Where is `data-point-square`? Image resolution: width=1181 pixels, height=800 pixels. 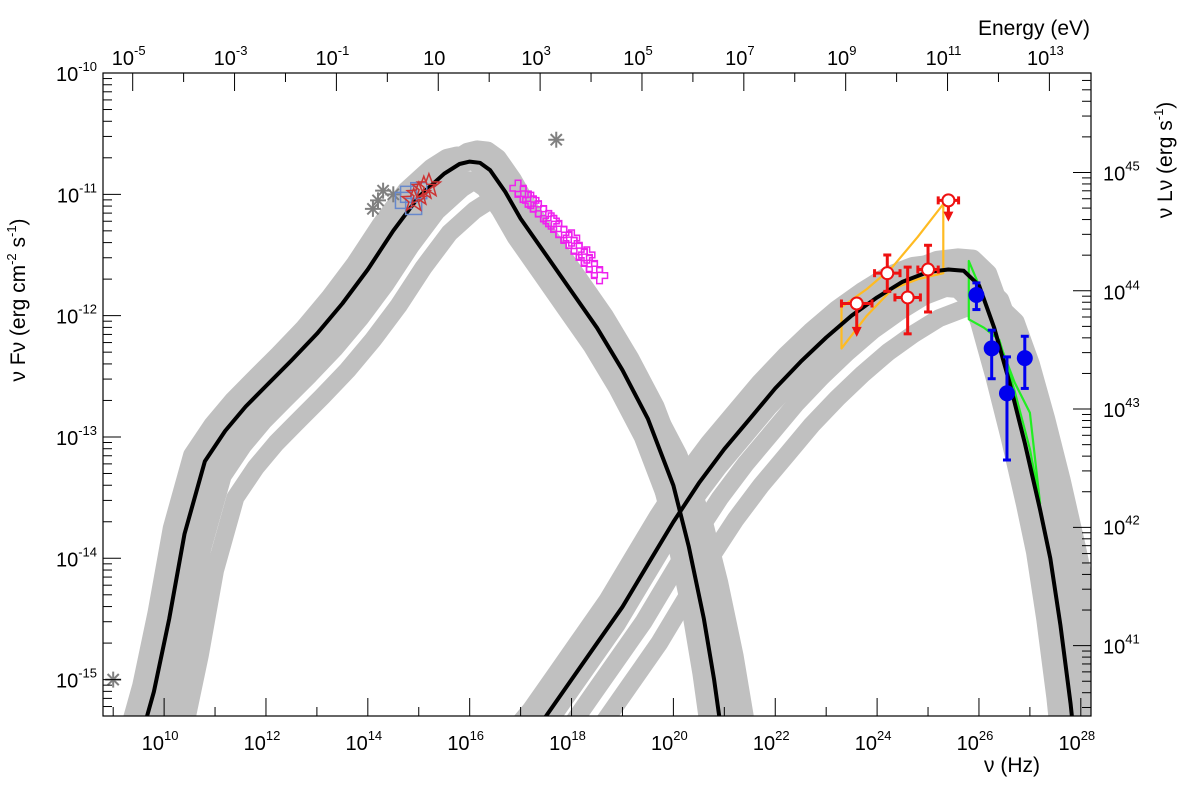 data-point-square is located at coordinates (403, 200).